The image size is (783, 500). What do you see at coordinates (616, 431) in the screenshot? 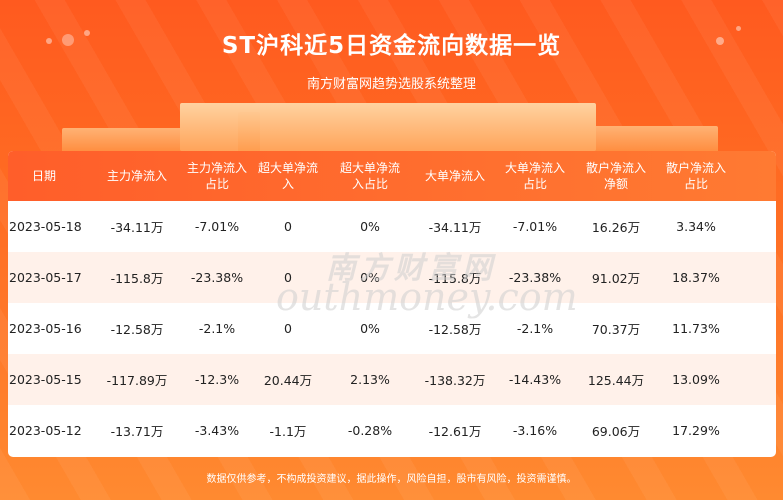
I see `table-cell: 69.06万` at bounding box center [616, 431].